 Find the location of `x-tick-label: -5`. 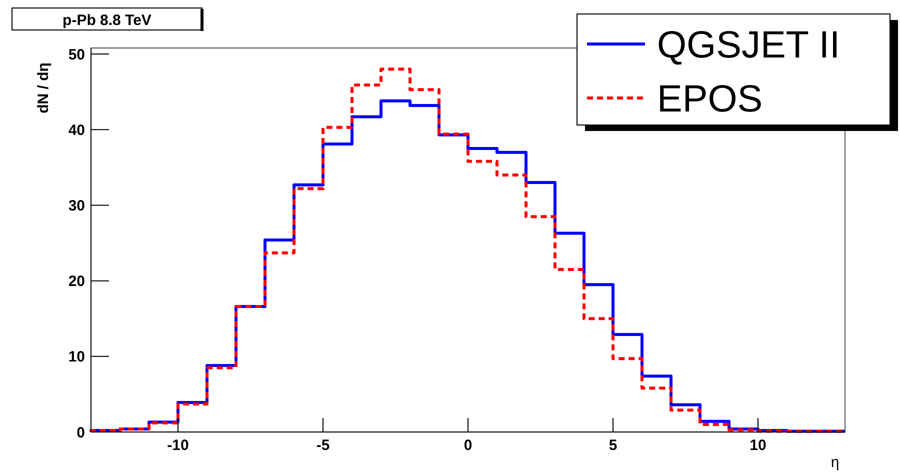

x-tick-label: -5 is located at coordinates (323, 445).